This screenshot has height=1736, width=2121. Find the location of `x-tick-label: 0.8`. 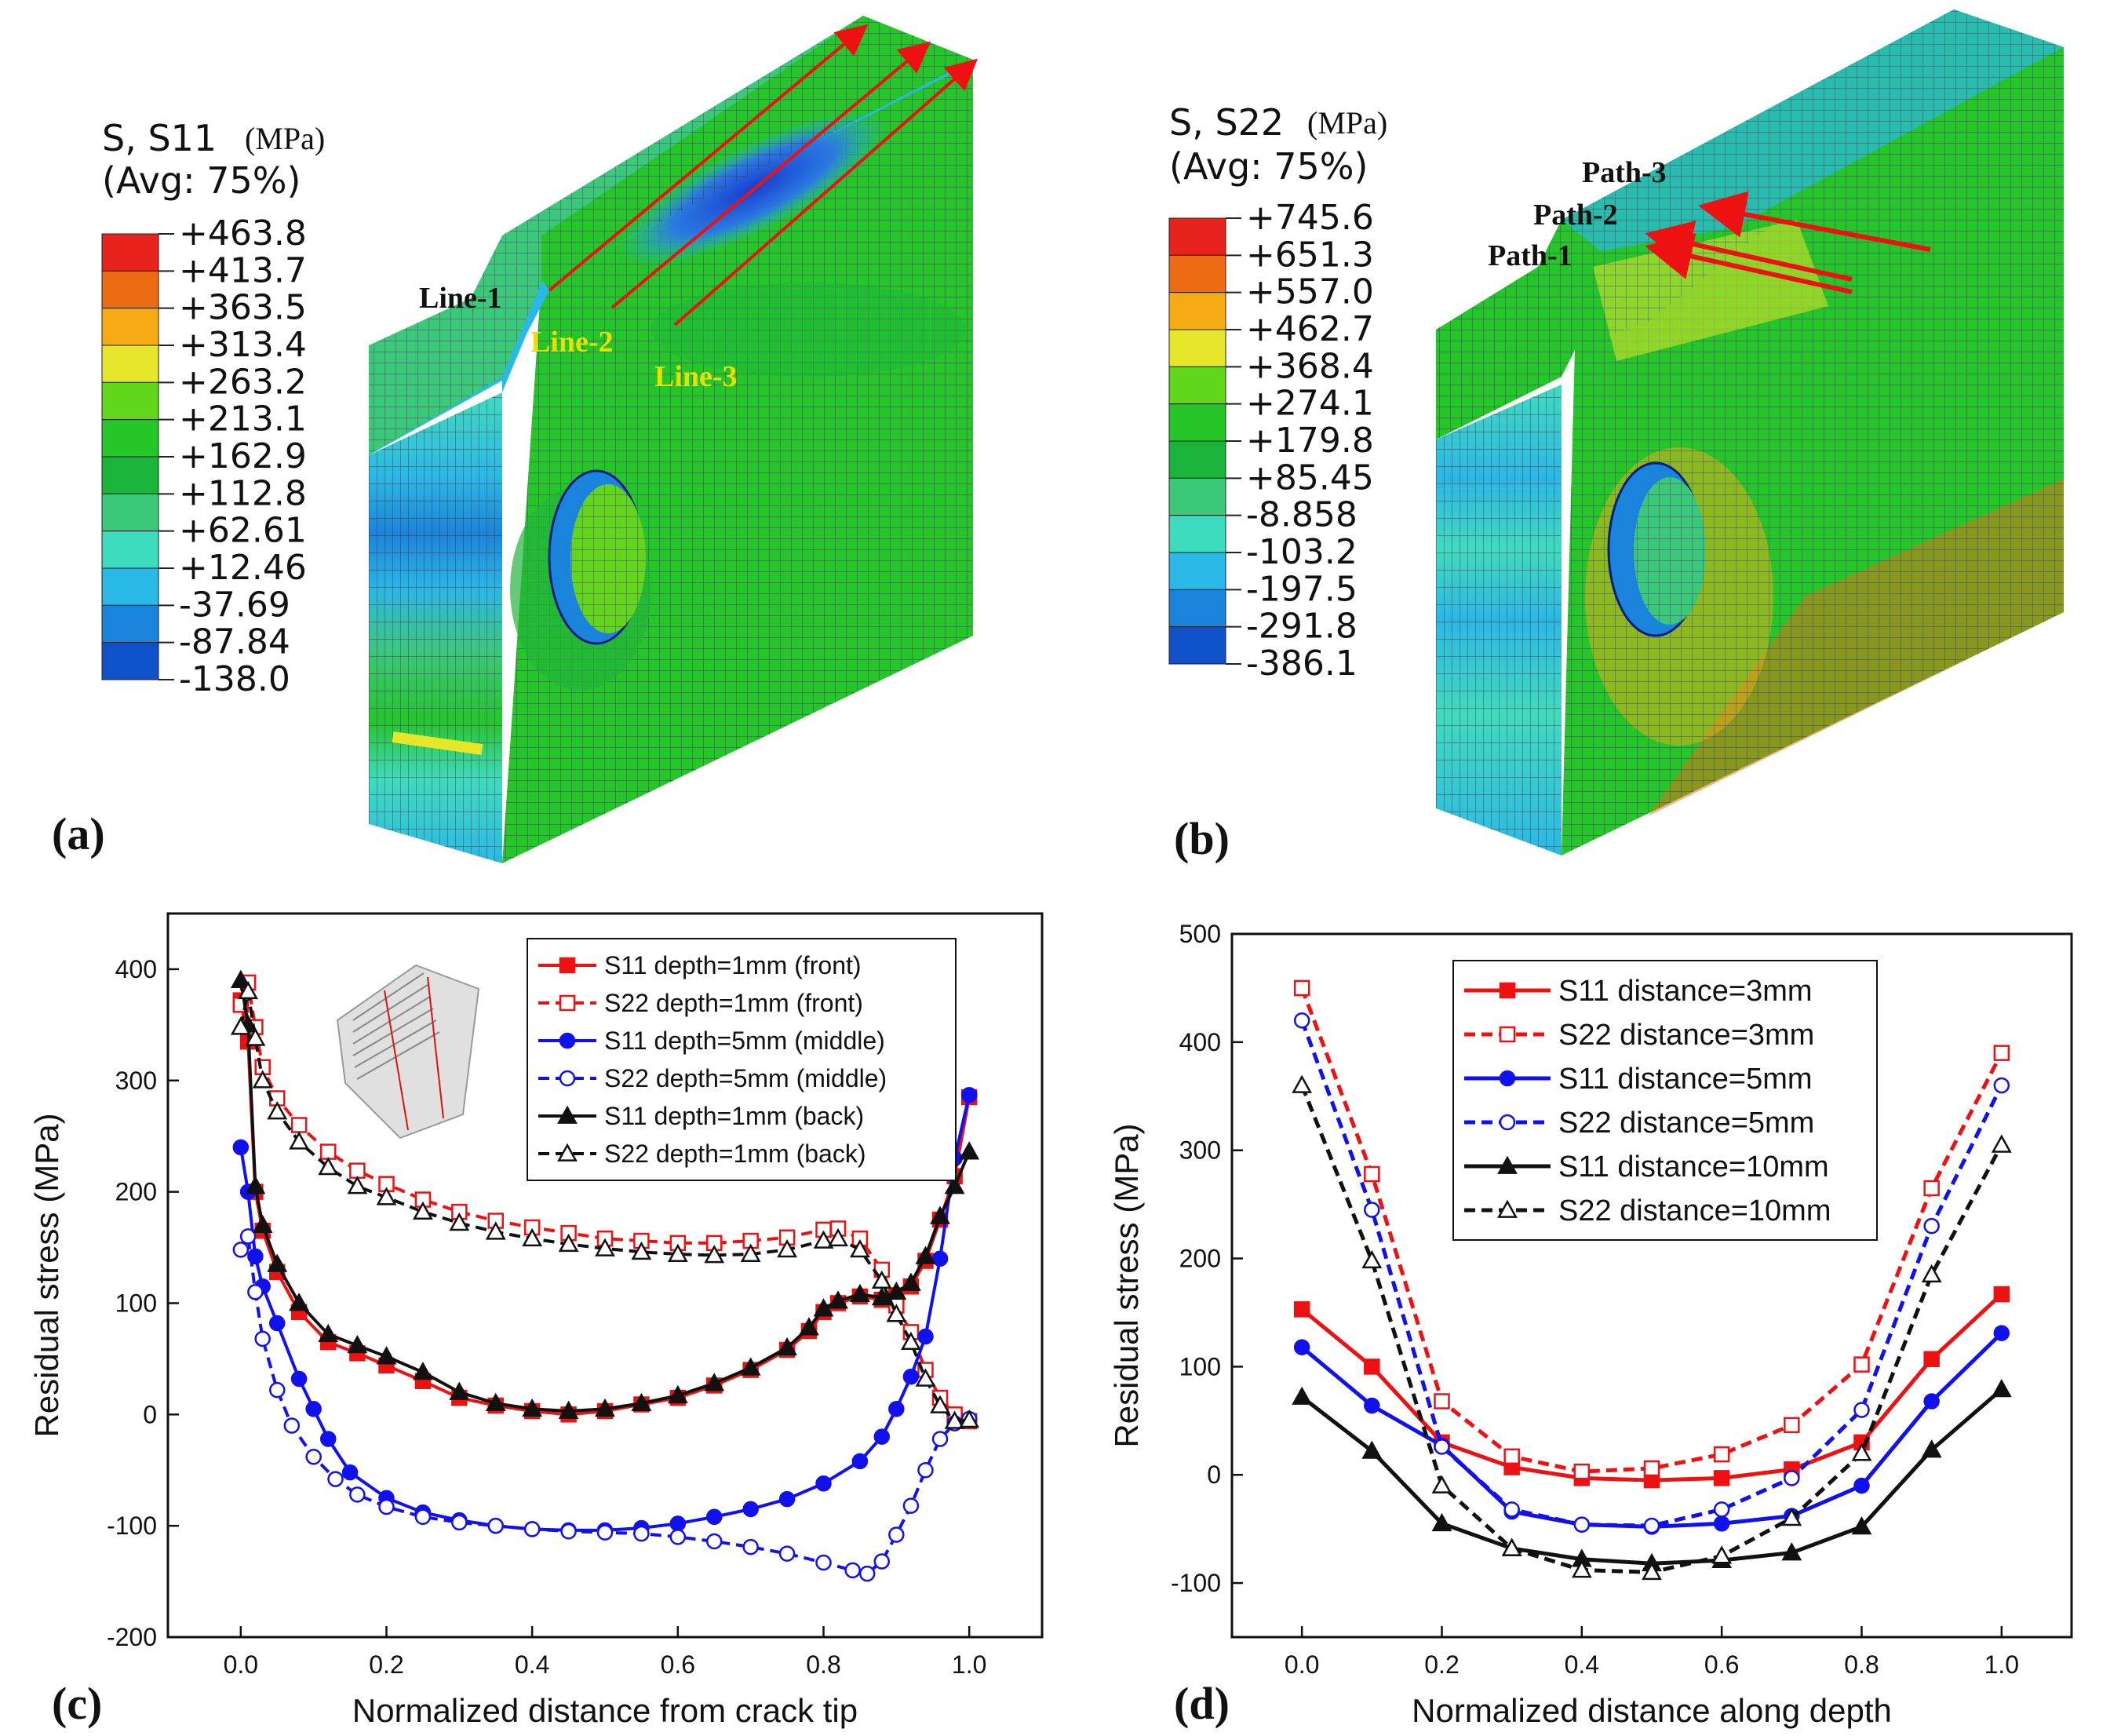

x-tick-label: 0.8 is located at coordinates (1861, 1664).